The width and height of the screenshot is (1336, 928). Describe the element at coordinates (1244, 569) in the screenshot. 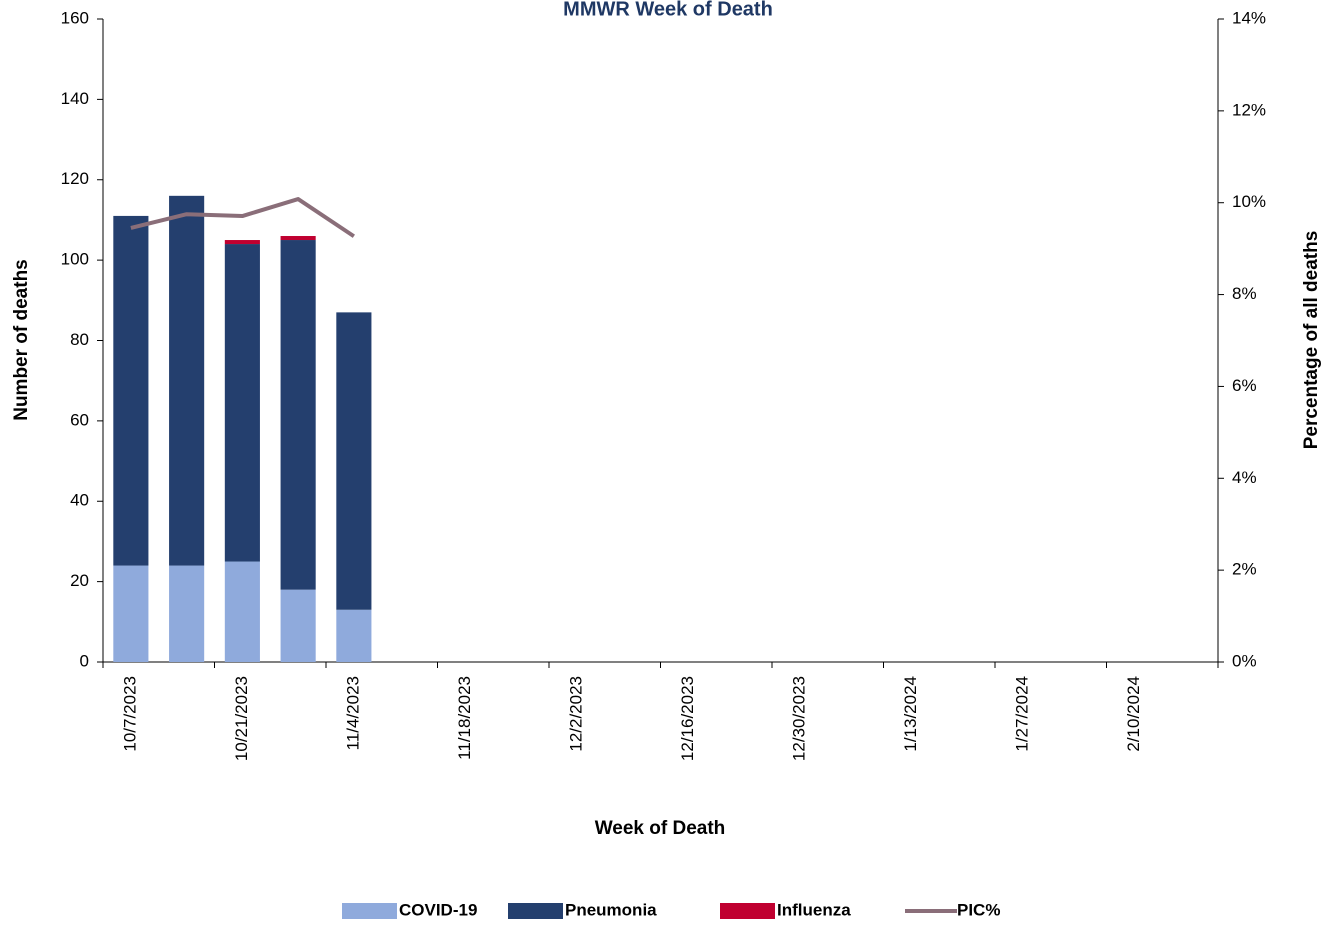

I see `y2-tick-label: 2%` at that location.